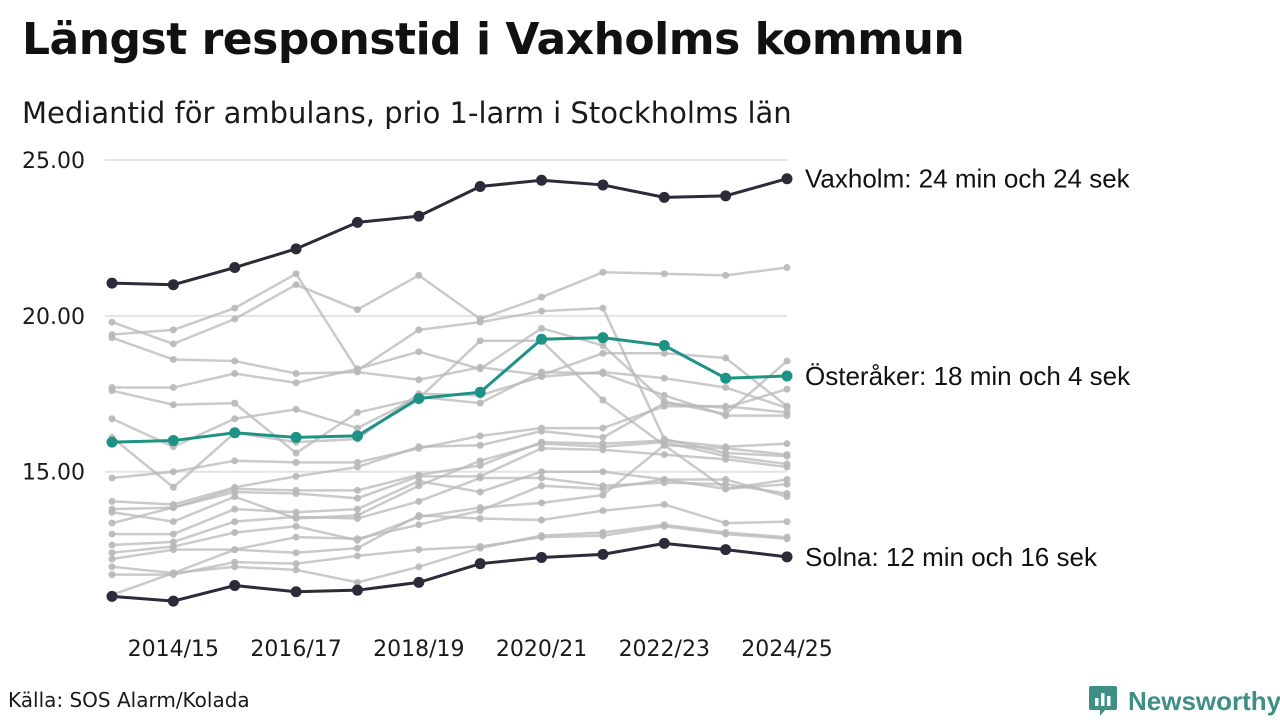 The width and height of the screenshot is (1280, 720). What do you see at coordinates (493, 39) in the screenshot?
I see `chart-title: Längst responstid i Vaxholms kommun` at bounding box center [493, 39].